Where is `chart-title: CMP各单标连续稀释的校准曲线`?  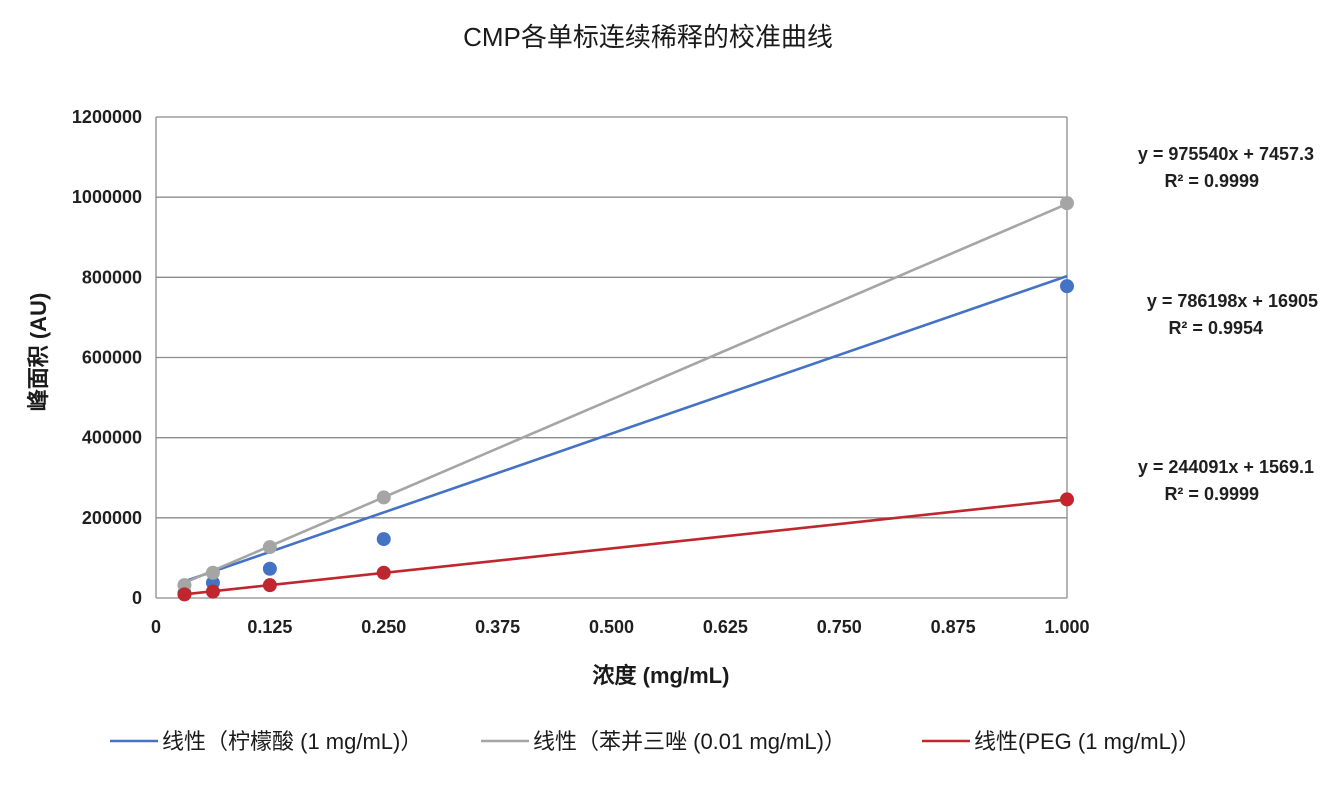 chart-title: CMP各单标连续稀释的校准曲线 is located at coordinates (648, 37).